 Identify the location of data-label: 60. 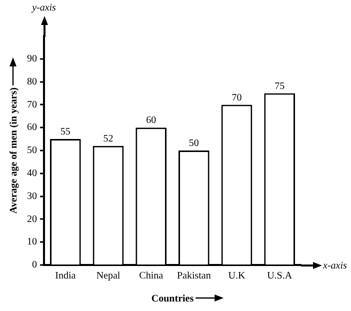
(151, 120).